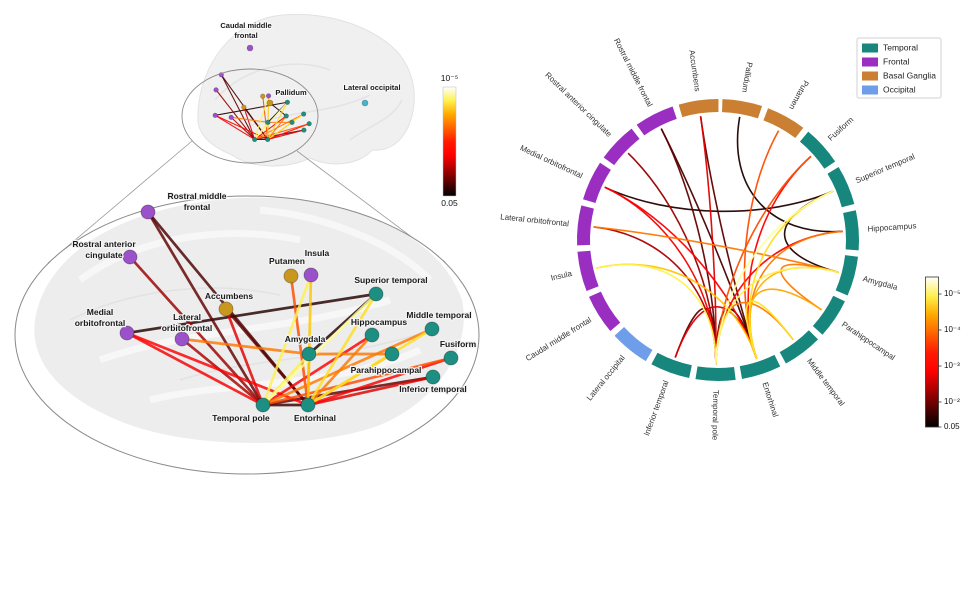  I want to click on mini-node-entorhinal, so click(268, 139).